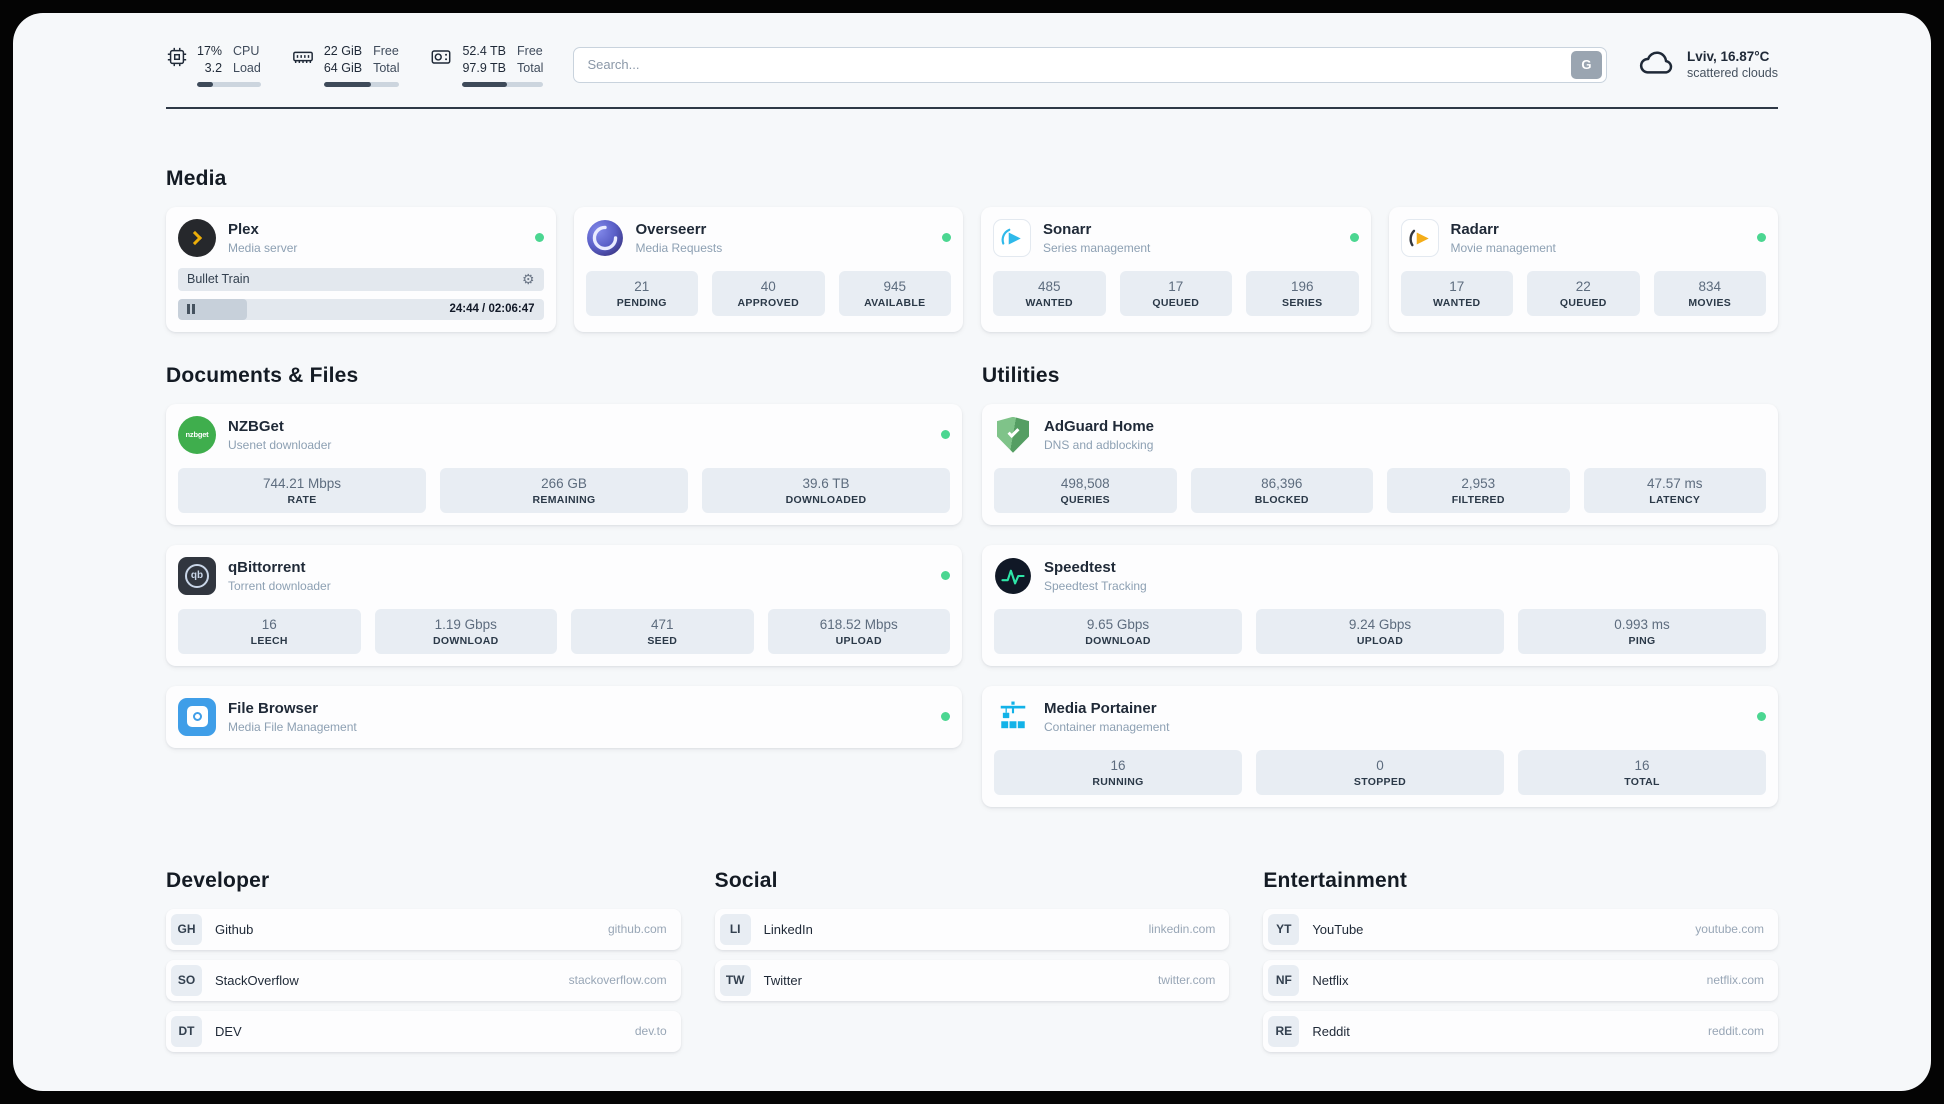 The width and height of the screenshot is (1944, 1104). What do you see at coordinates (234, 929) in the screenshot?
I see `bookmark-name: Github` at bounding box center [234, 929].